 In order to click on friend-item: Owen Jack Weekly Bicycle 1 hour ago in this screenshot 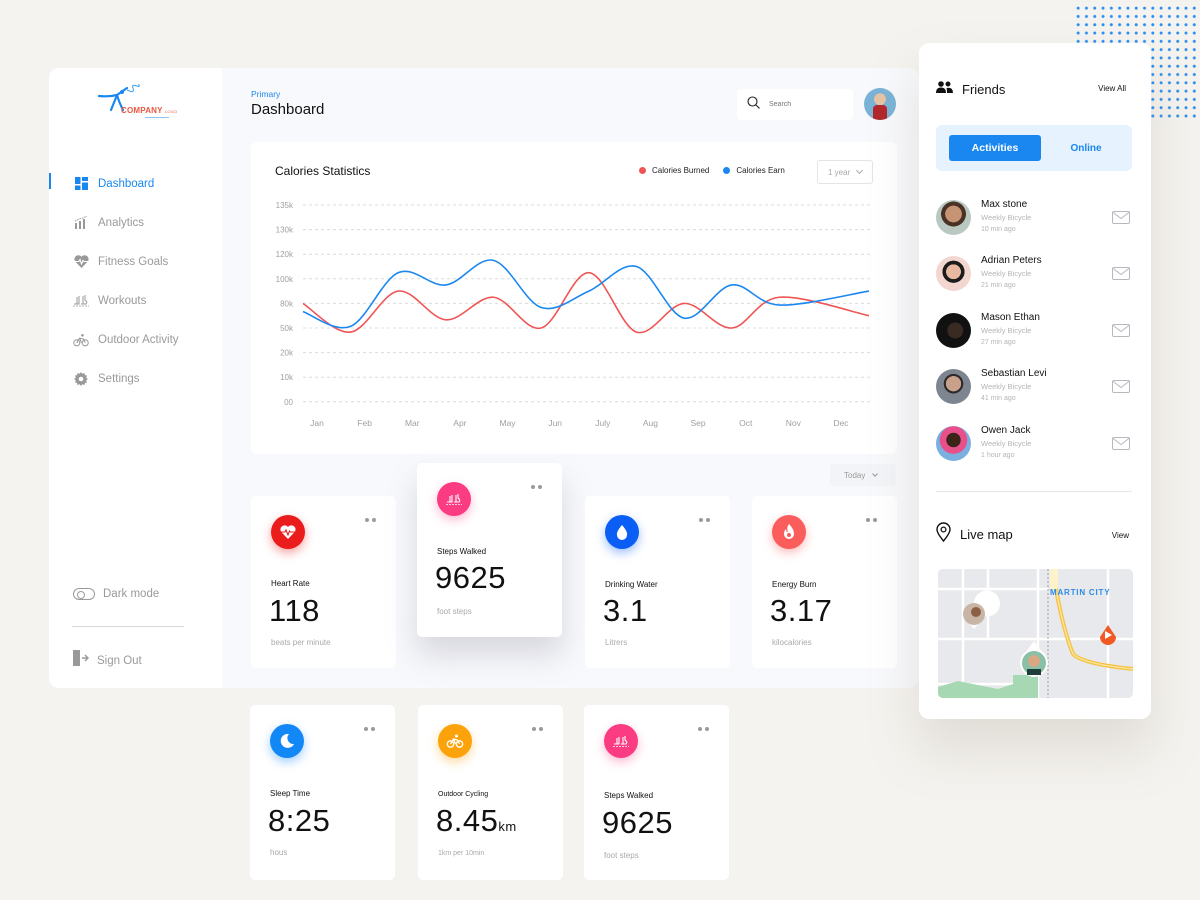, I will do `click(1034, 444)`.